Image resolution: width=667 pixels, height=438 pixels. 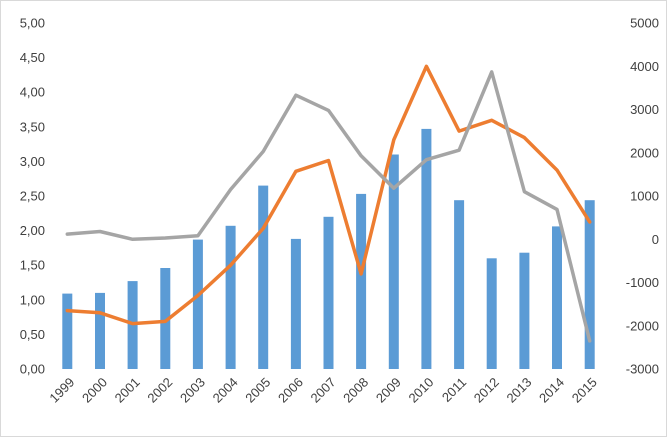 I want to click on x-tick-label: 2002, so click(x=159, y=390).